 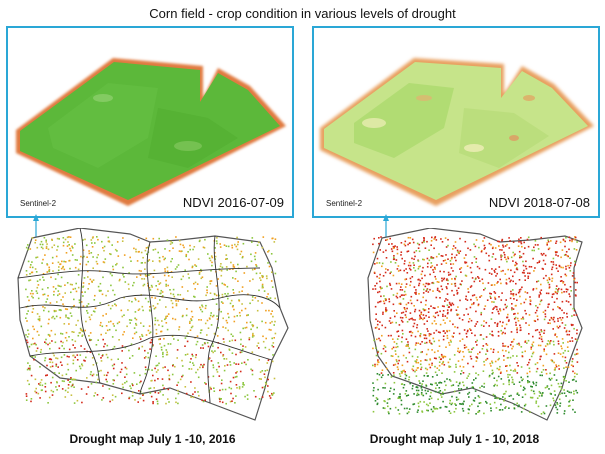 I want to click on field-ndvi-2016-image, so click(x=151, y=132).